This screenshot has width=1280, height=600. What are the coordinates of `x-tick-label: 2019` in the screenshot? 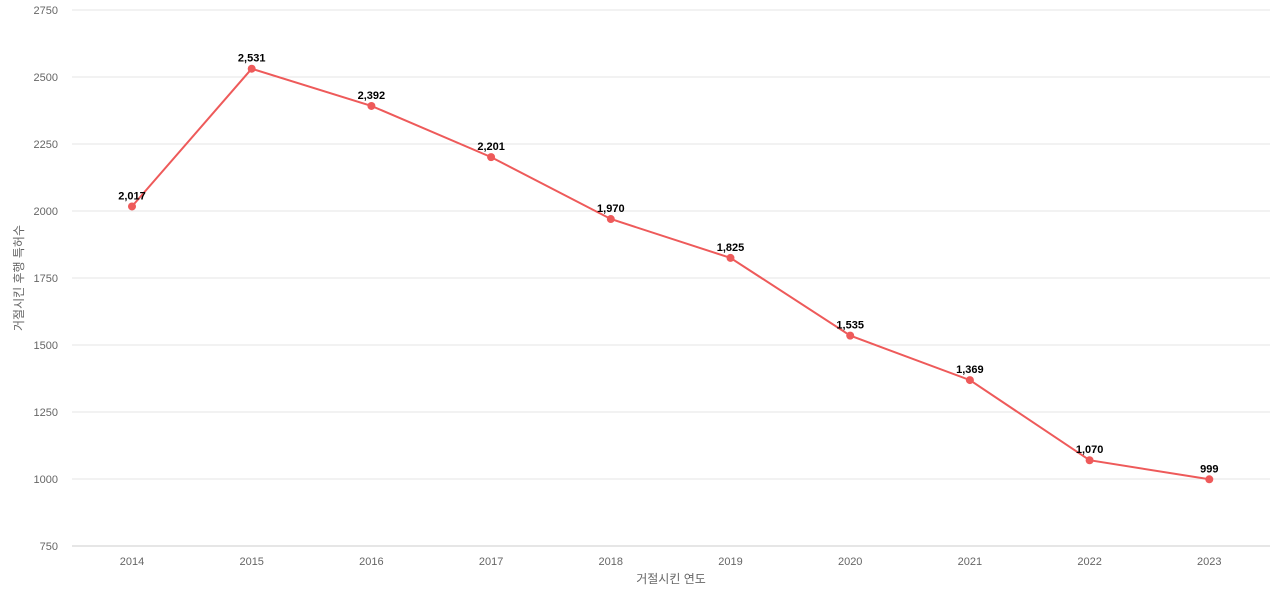 It's located at (730, 562).